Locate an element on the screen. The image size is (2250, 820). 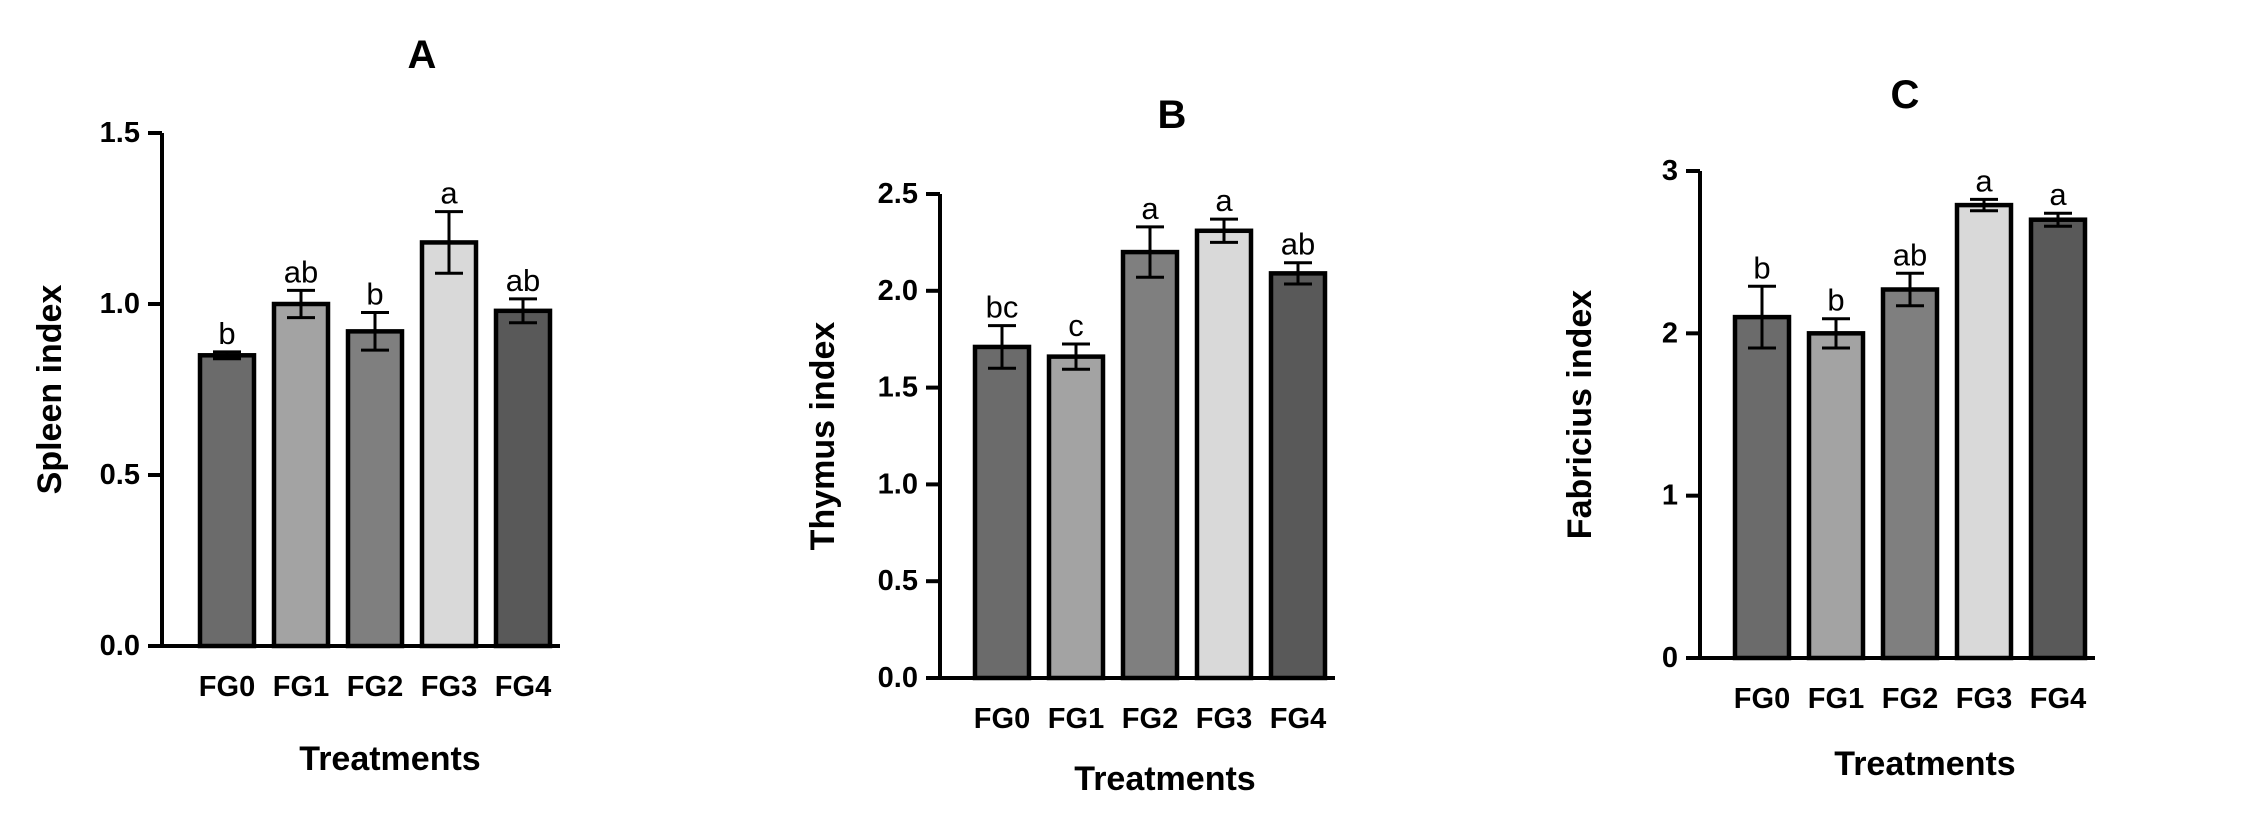
y-tick-label: 0 is located at coordinates (1670, 658).